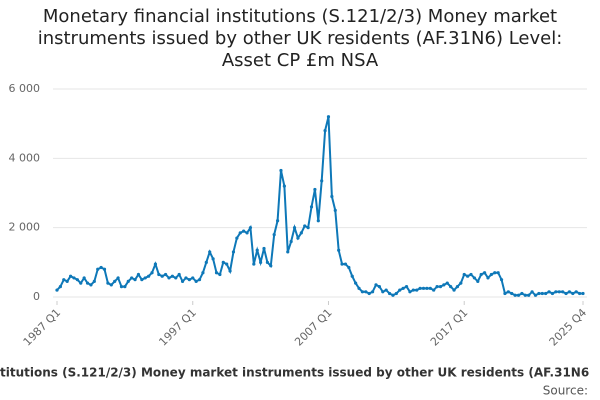  Describe the element at coordinates (25, 157) in the screenshot. I see `y-tick-label: 4 000` at that location.